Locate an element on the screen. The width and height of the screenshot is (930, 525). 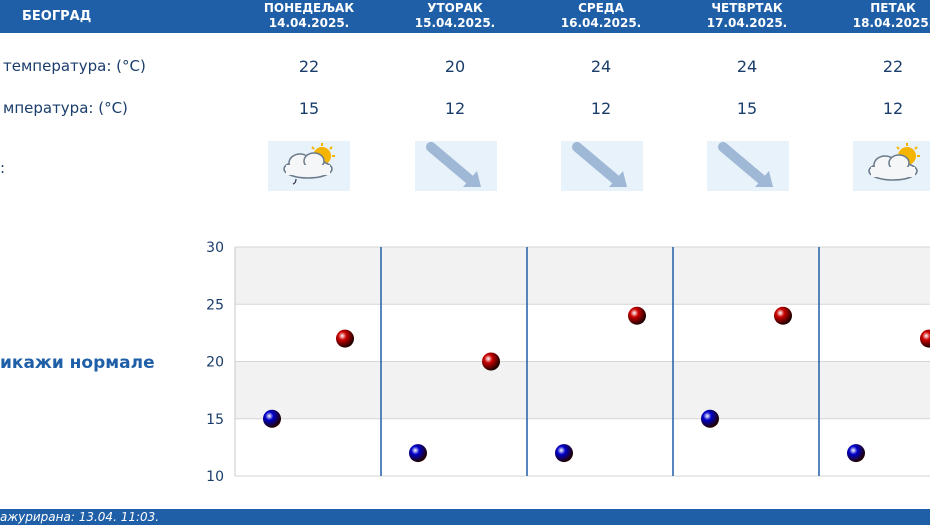
max-temp-label: температура: (°C) is located at coordinates (74, 66).